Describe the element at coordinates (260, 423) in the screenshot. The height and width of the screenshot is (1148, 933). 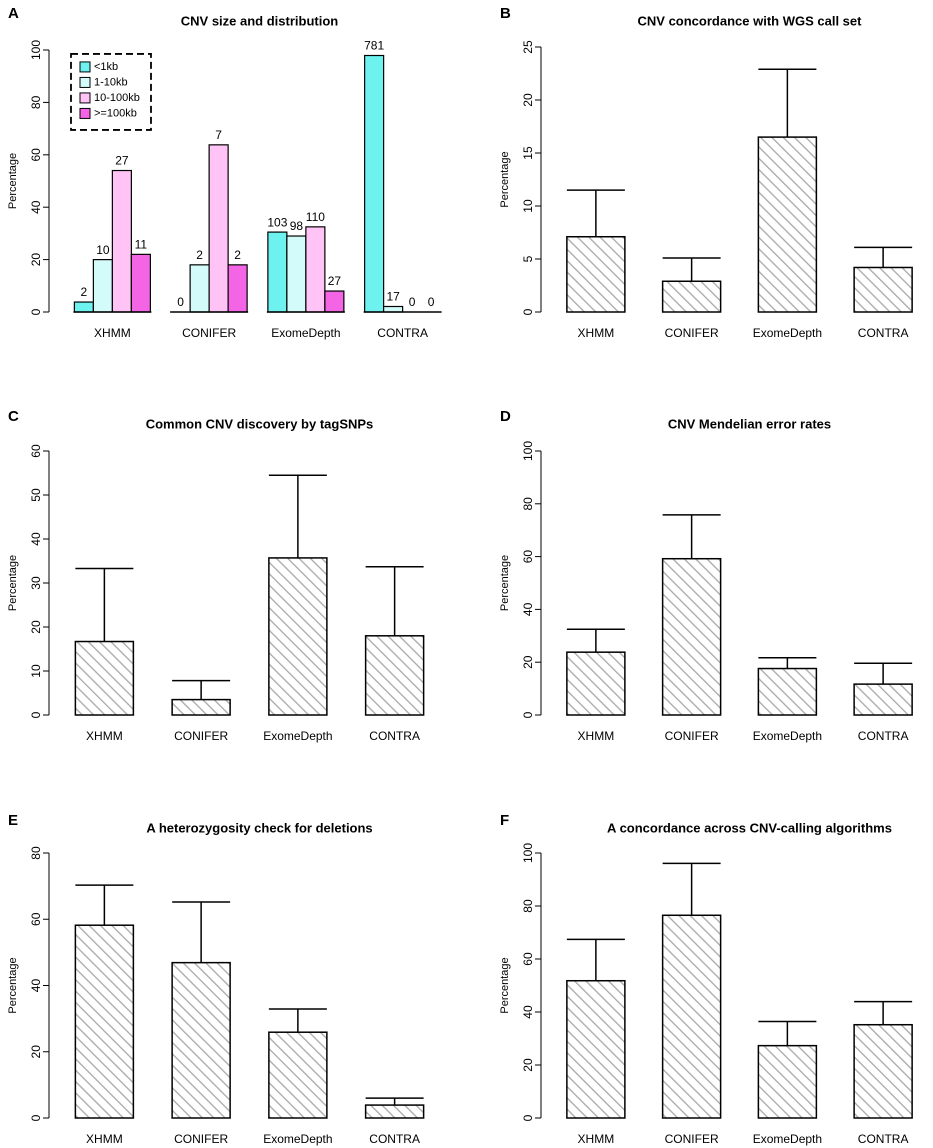
I see `panel-title: Common CNV discovery by tagSNPs` at that location.